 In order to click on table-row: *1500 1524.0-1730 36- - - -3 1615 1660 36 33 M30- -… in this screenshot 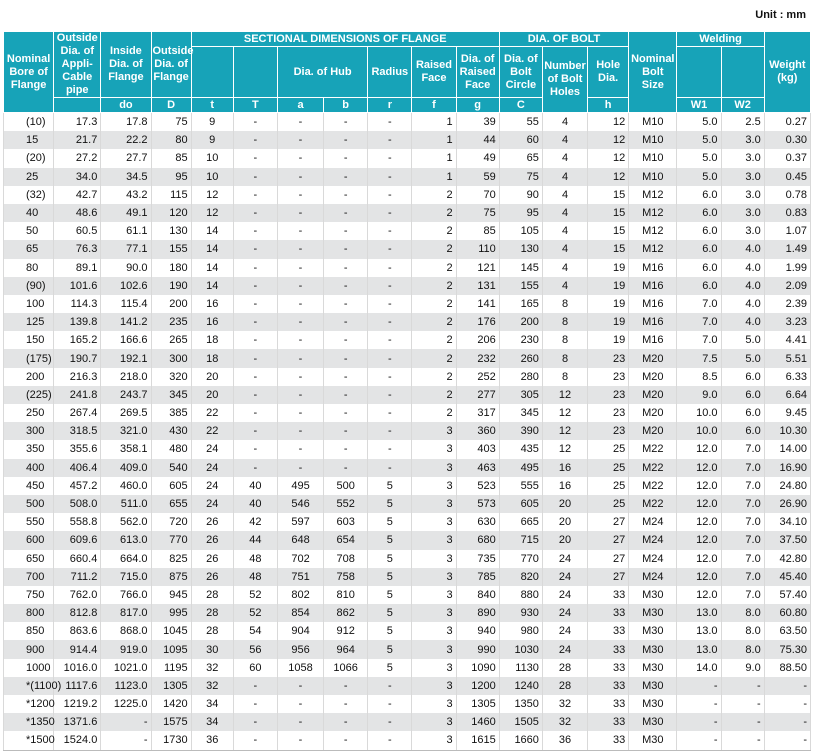, I will do `click(407, 741)`.